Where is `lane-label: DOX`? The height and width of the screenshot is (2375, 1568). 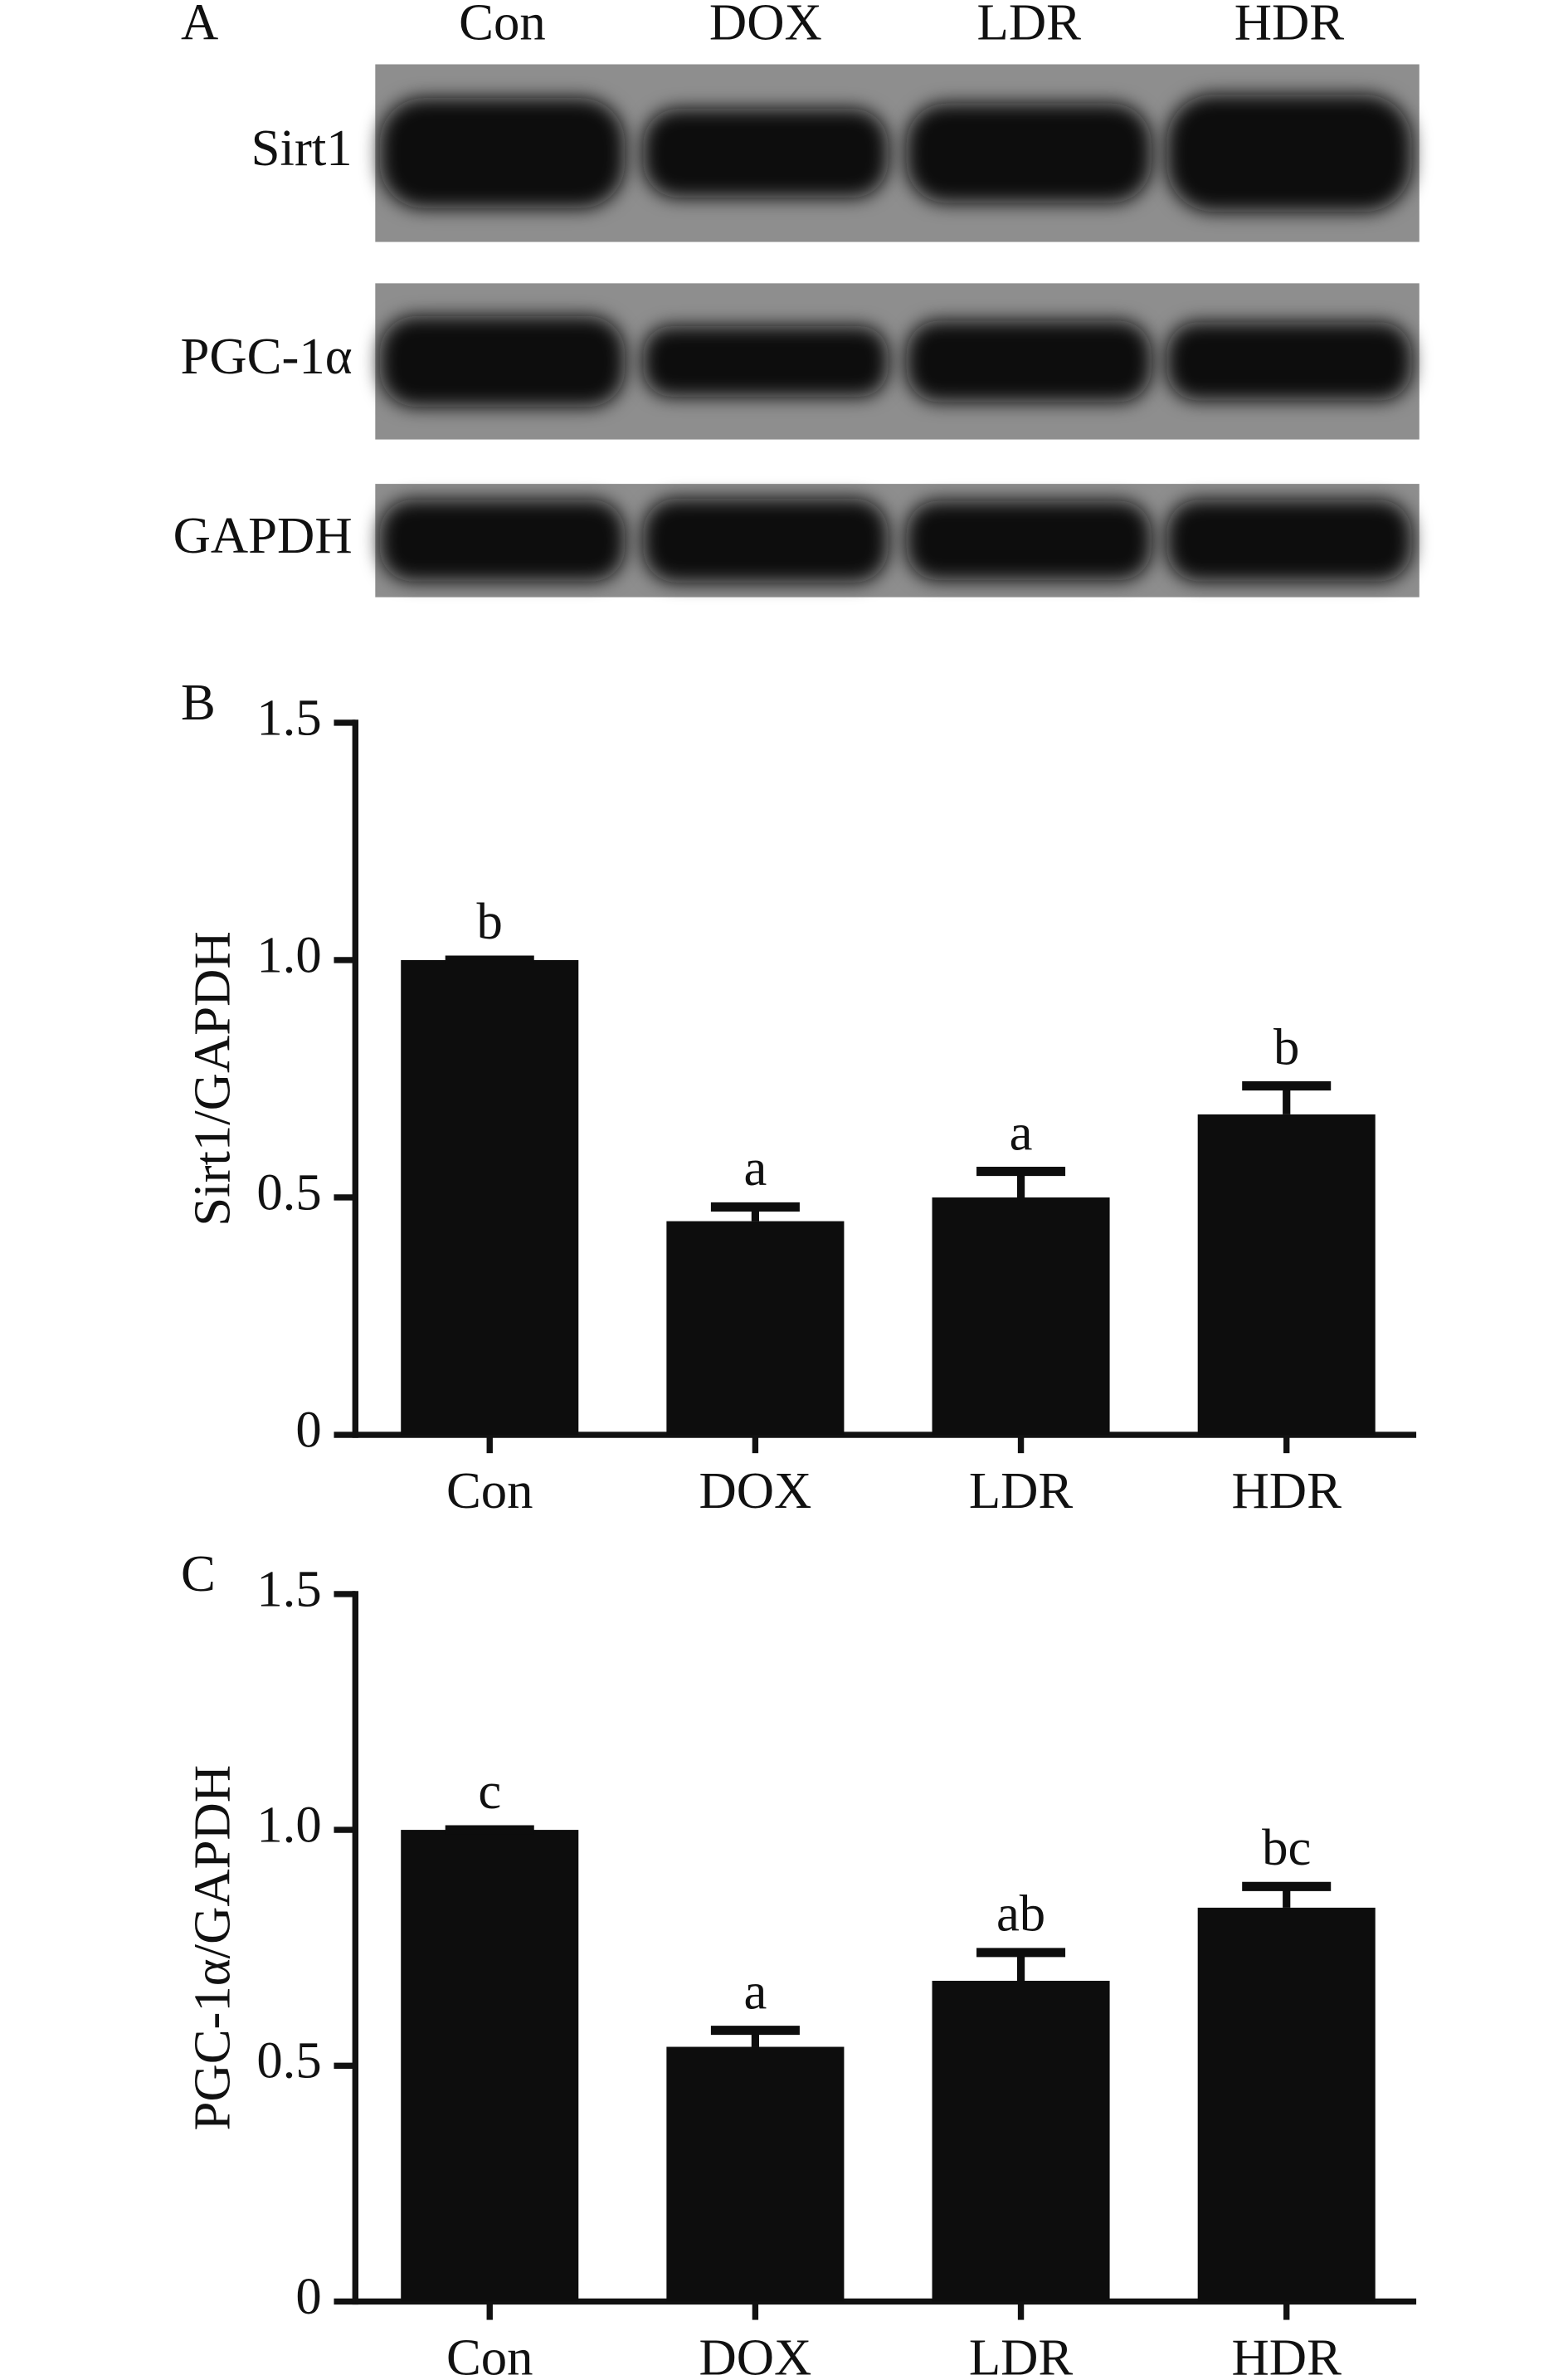 lane-label: DOX is located at coordinates (765, 25).